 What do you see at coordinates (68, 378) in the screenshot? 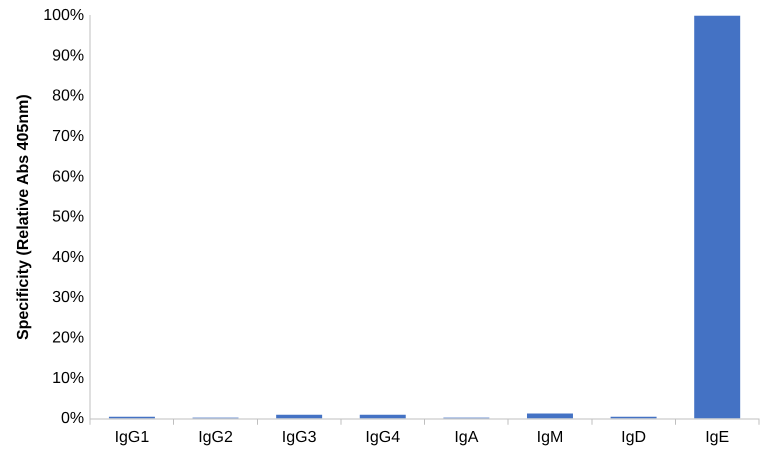
I see `y-tick-label: 10%` at bounding box center [68, 378].